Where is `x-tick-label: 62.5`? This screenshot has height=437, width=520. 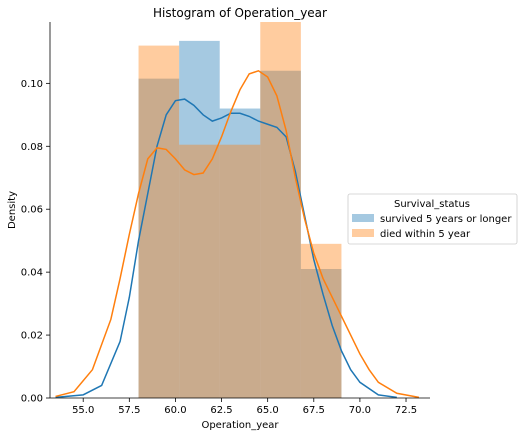 x-tick-label: 62.5 is located at coordinates (221, 410).